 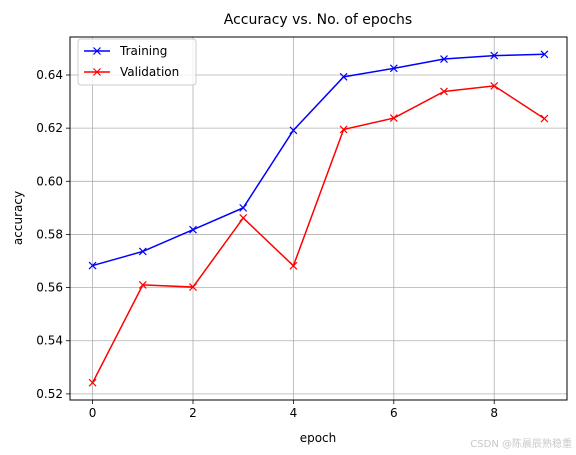 What do you see at coordinates (18, 218) in the screenshot?
I see `y-axis-label: accuracy` at bounding box center [18, 218].